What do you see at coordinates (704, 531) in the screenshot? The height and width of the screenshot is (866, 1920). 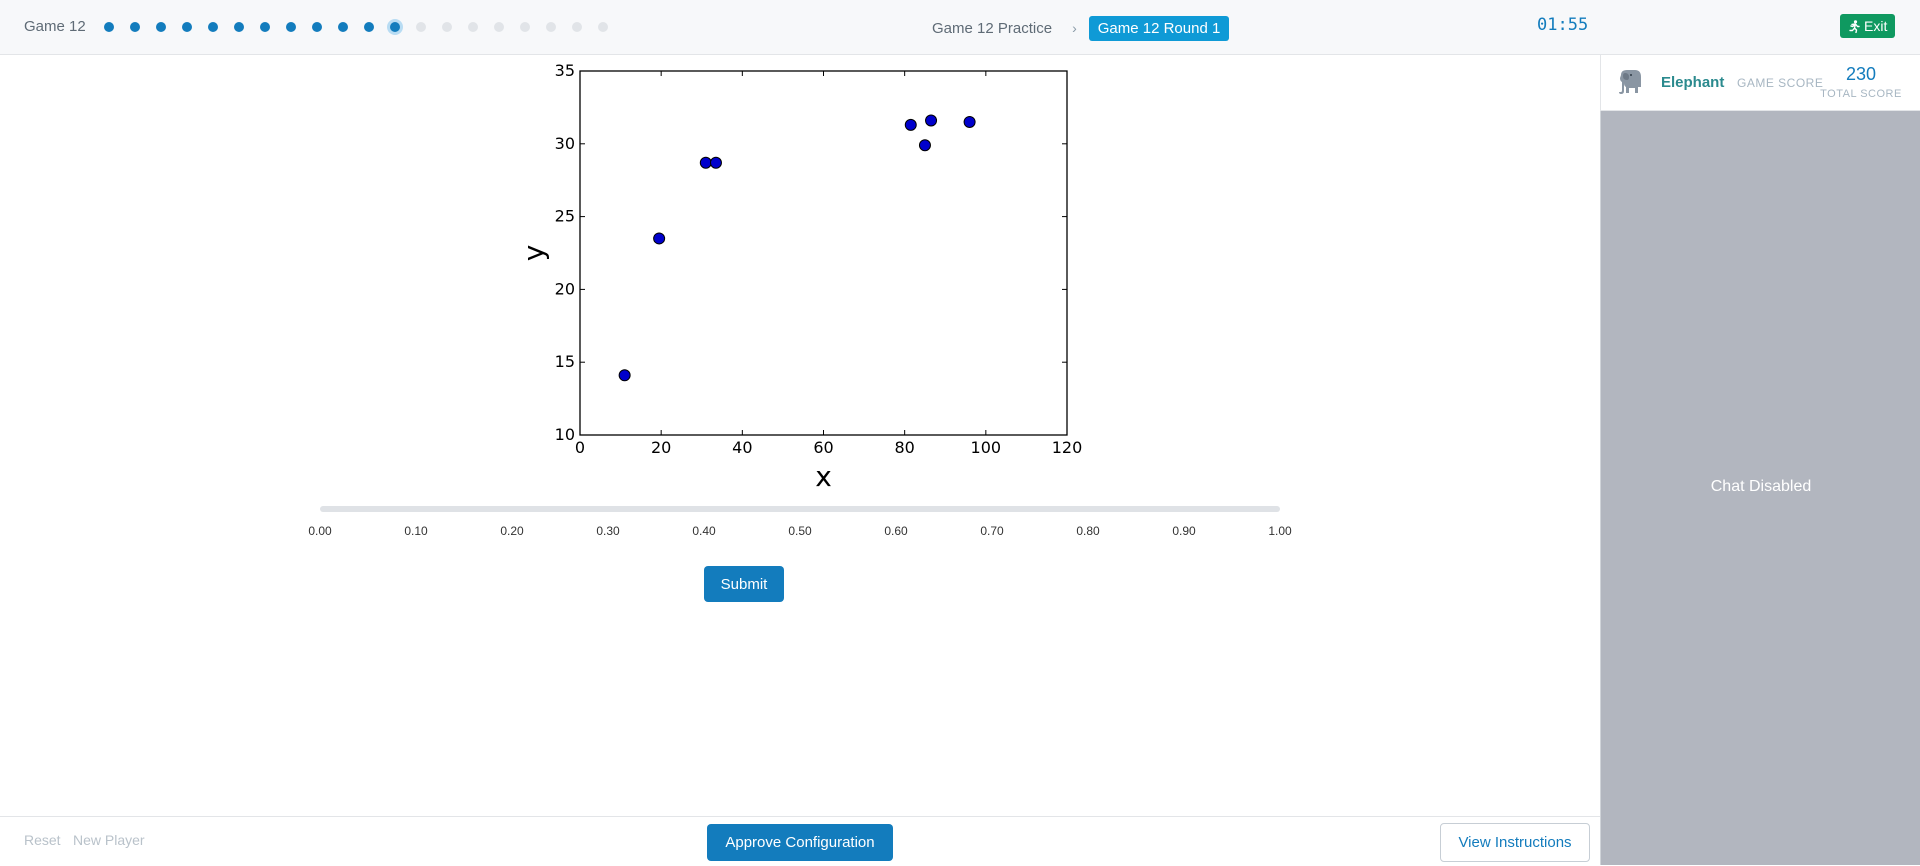 I see `slider-tick-label: 0.40` at bounding box center [704, 531].